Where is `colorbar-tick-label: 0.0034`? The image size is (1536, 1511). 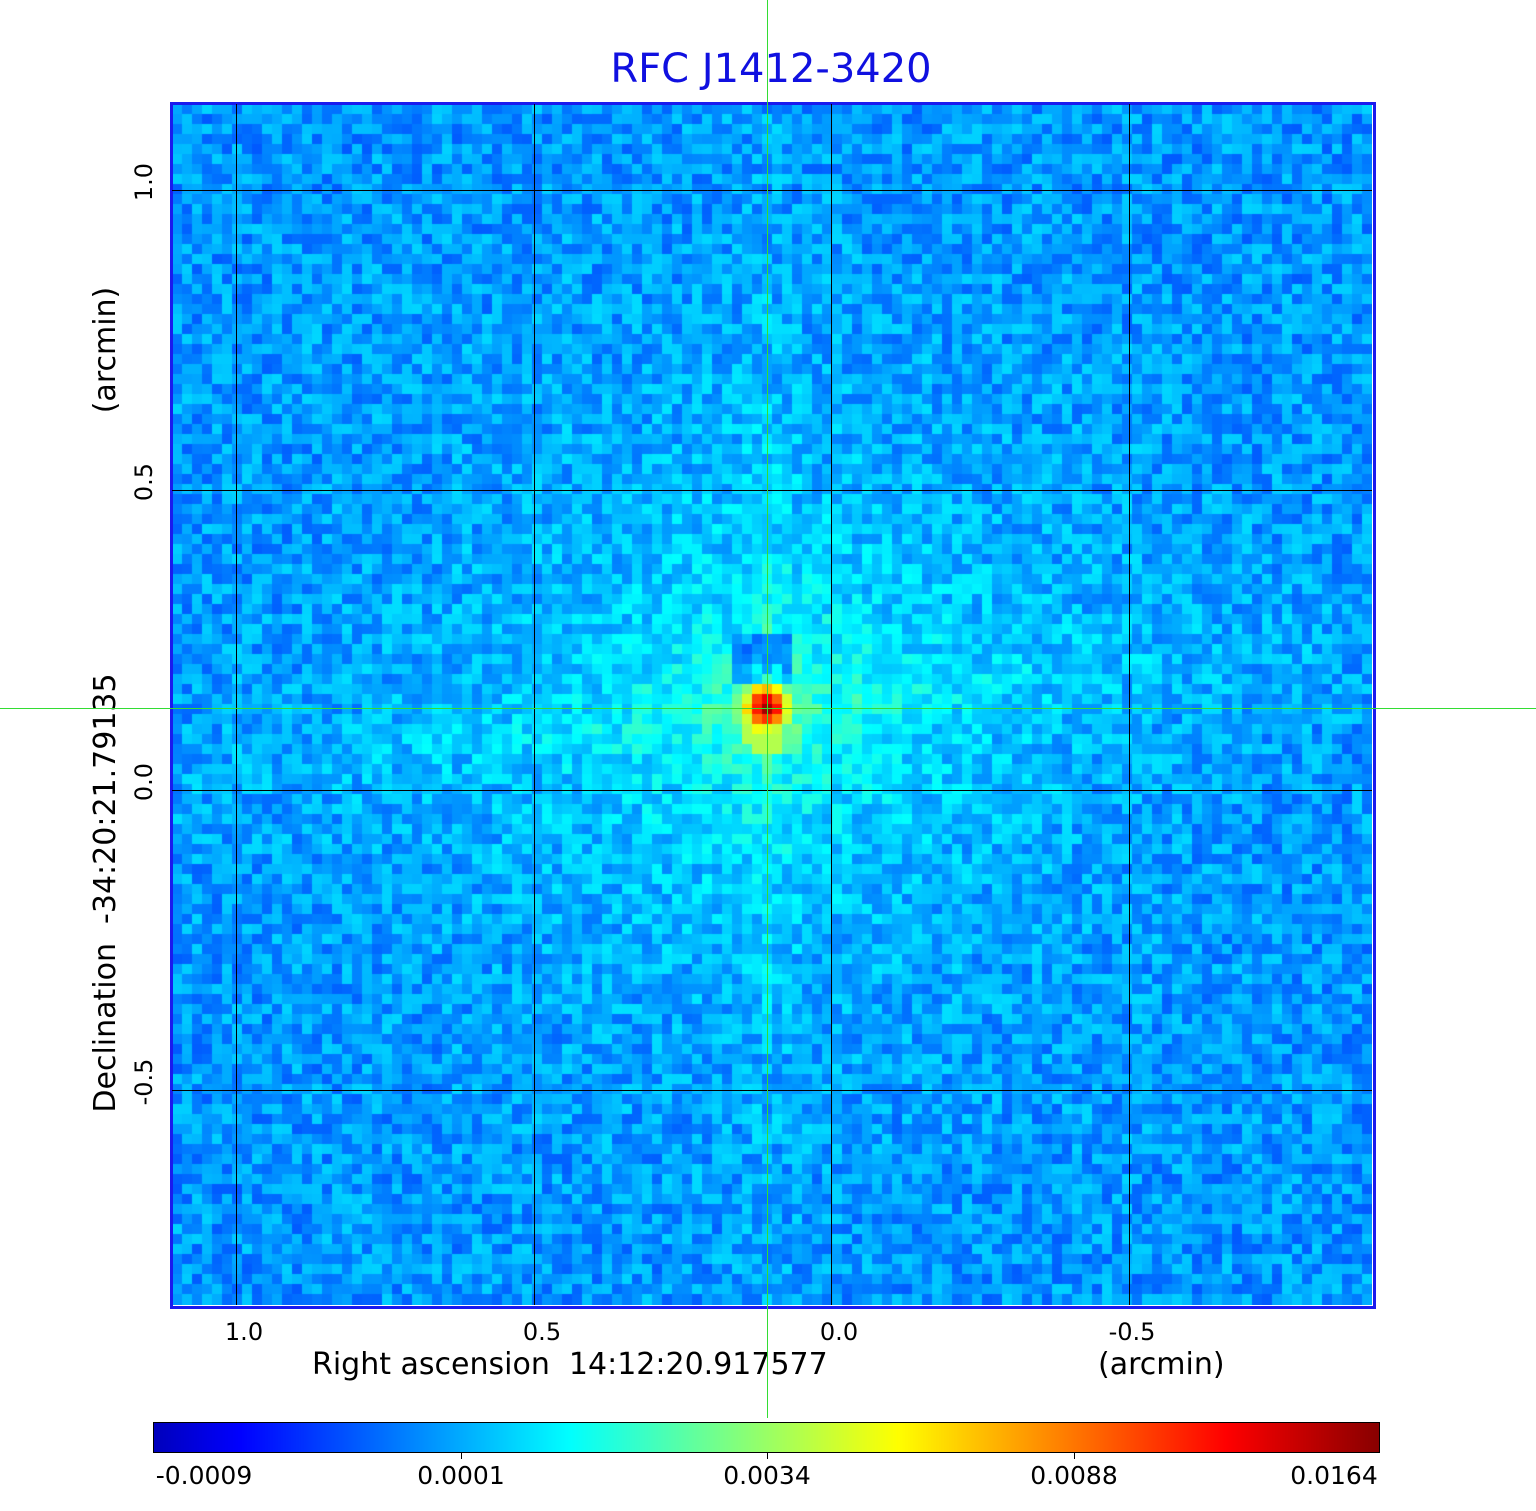
colorbar-tick-label: 0.0034 is located at coordinates (767, 1475).